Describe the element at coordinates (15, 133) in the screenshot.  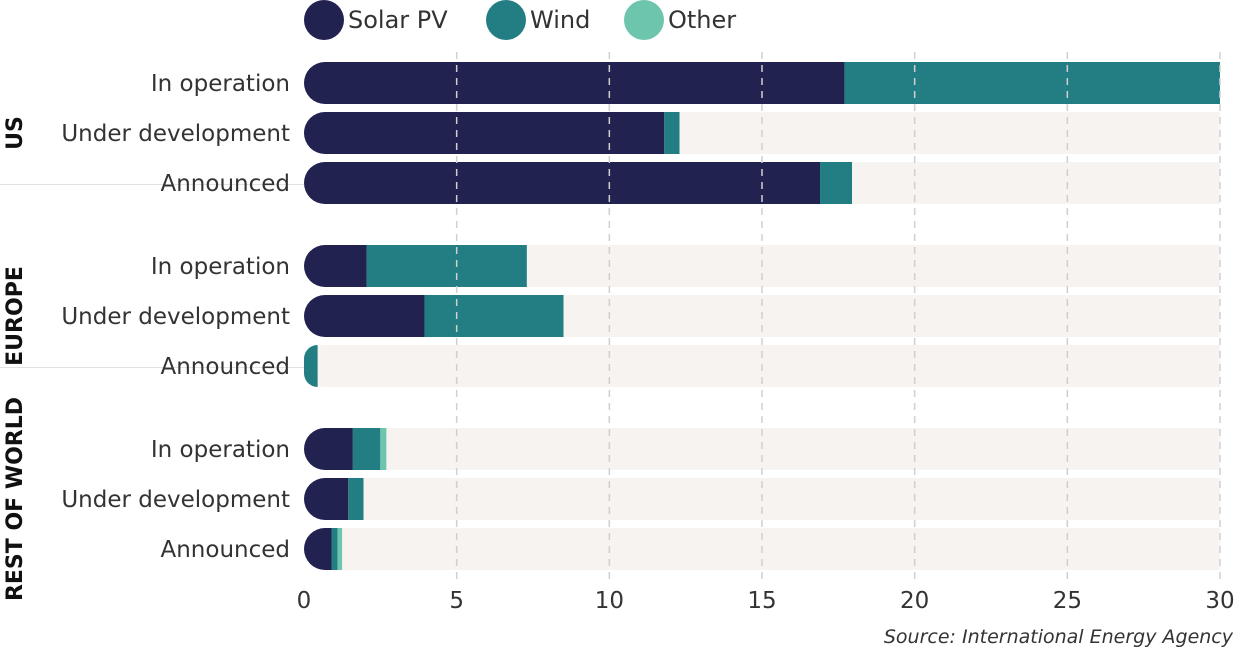
I see `group-label: US` at that location.